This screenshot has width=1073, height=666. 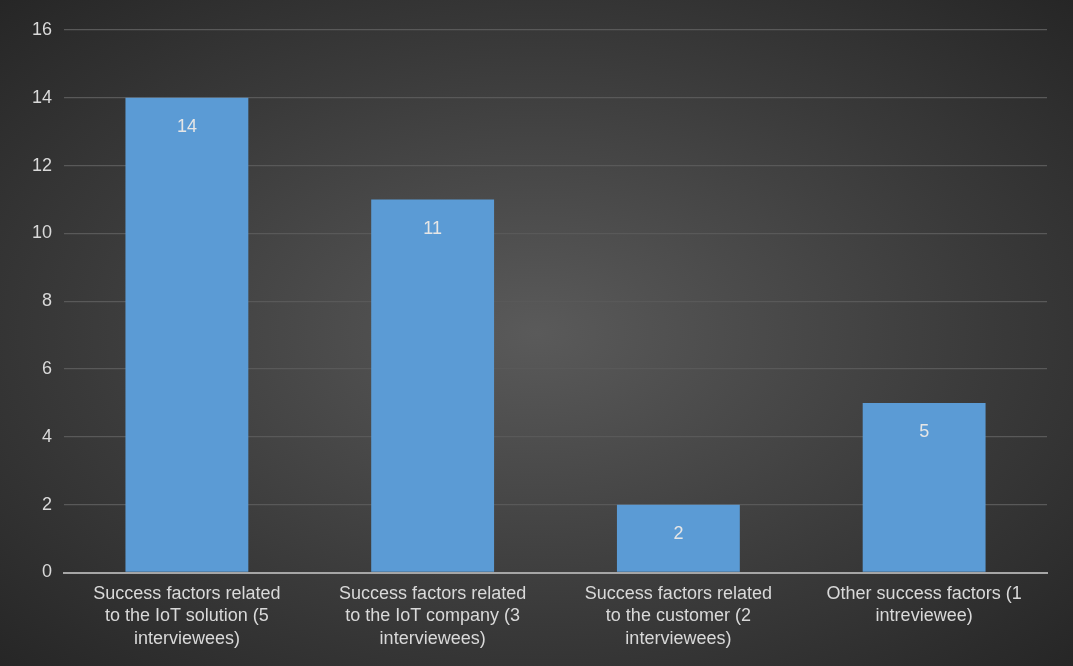 What do you see at coordinates (42, 96) in the screenshot?
I see `y-tick-label: 14` at bounding box center [42, 96].